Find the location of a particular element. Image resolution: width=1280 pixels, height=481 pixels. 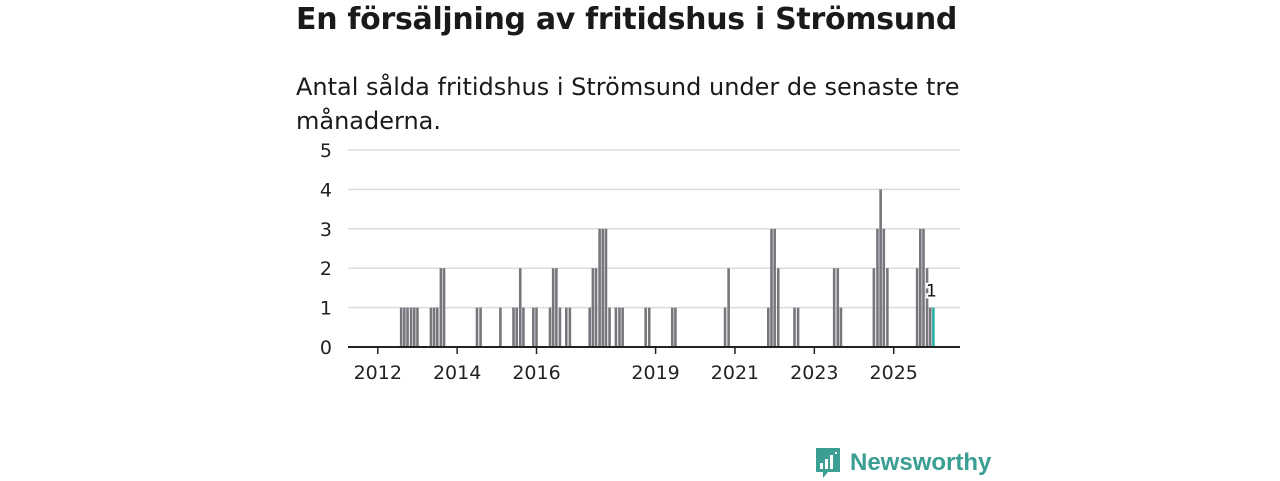

y-tick-label: 2 is located at coordinates (326, 269).